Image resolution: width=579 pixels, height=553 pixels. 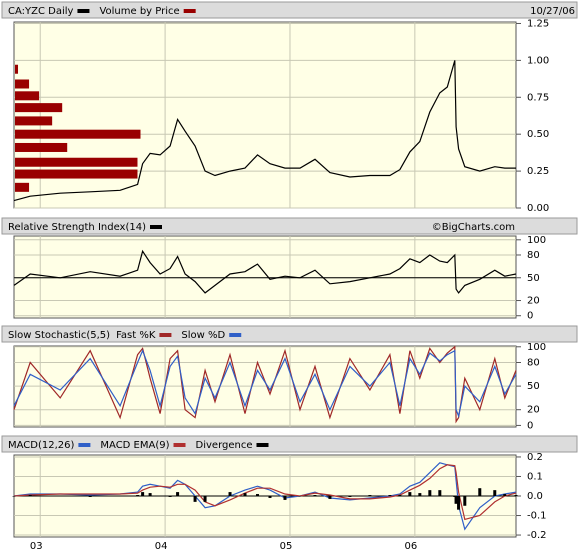 I want to click on plot-area, so click(x=265, y=277).